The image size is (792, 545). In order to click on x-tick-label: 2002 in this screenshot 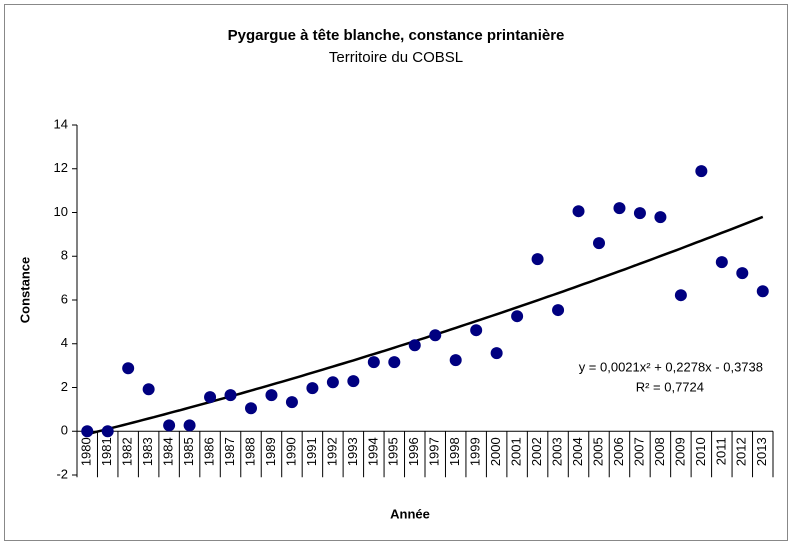, I will do `click(536, 451)`.